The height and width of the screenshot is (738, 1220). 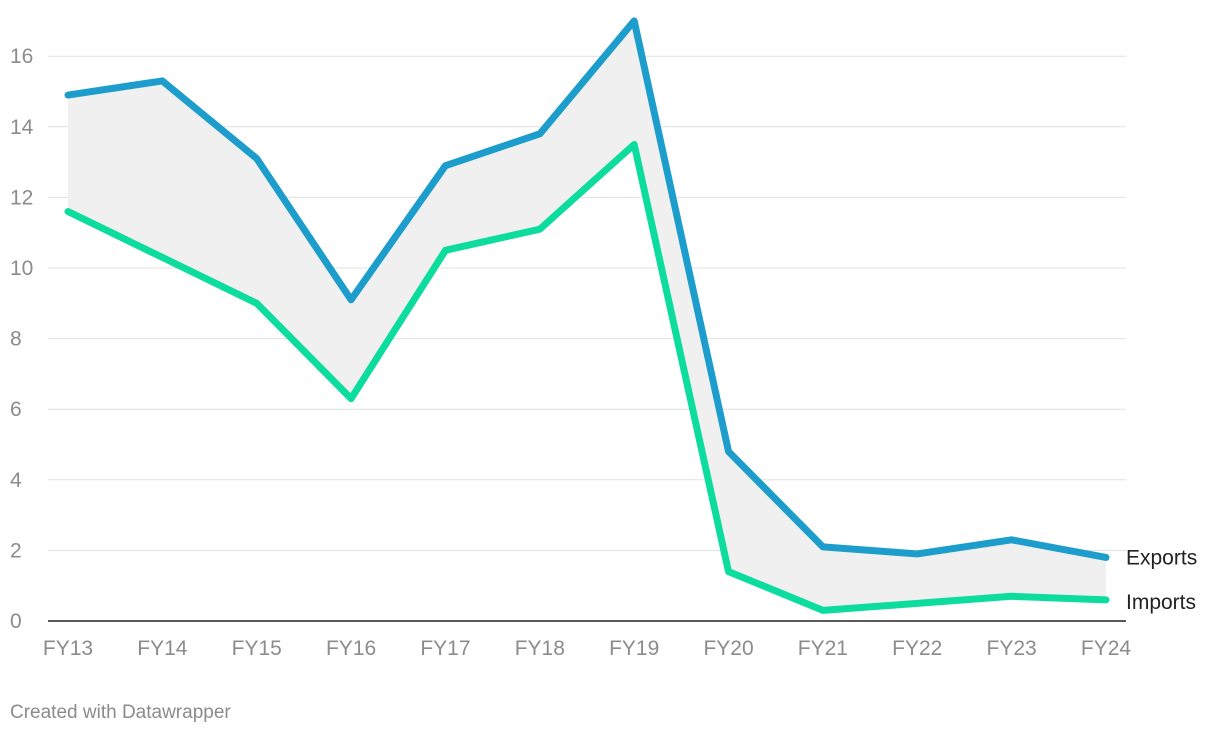 I want to click on x-tick-label: FY16, so click(x=351, y=648).